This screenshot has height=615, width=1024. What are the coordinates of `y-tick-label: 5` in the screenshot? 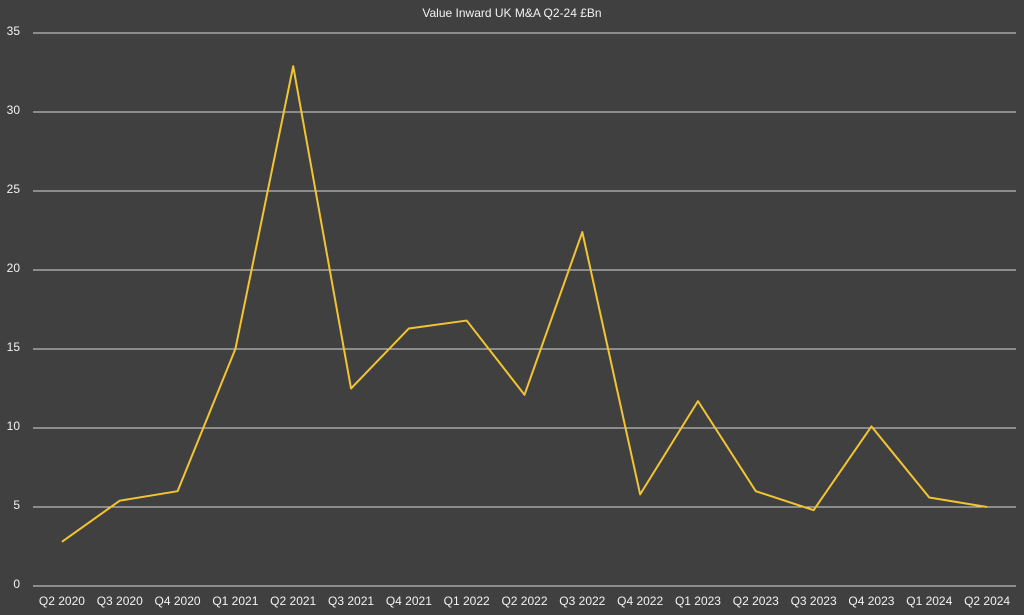 It's located at (16, 505).